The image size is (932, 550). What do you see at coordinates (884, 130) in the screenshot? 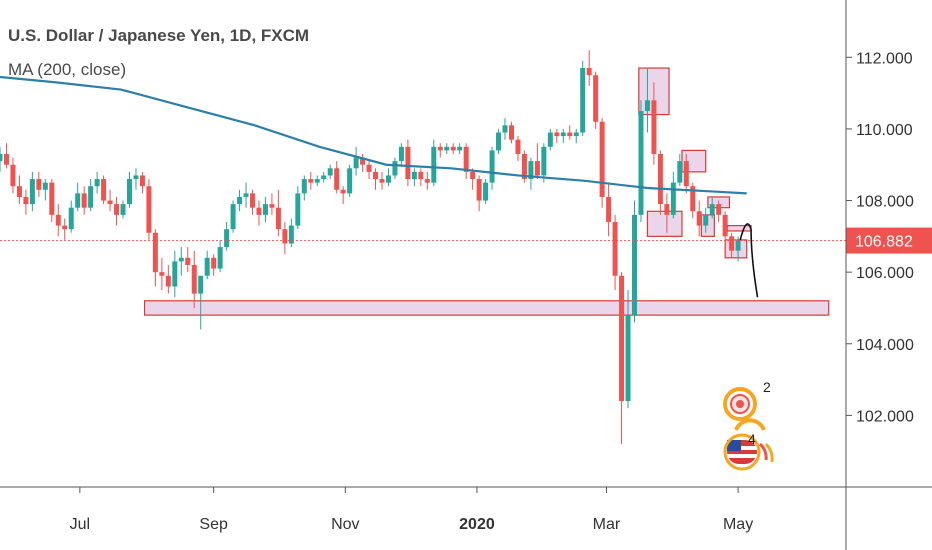
I see `y-tick-label: 110.000` at bounding box center [884, 130].